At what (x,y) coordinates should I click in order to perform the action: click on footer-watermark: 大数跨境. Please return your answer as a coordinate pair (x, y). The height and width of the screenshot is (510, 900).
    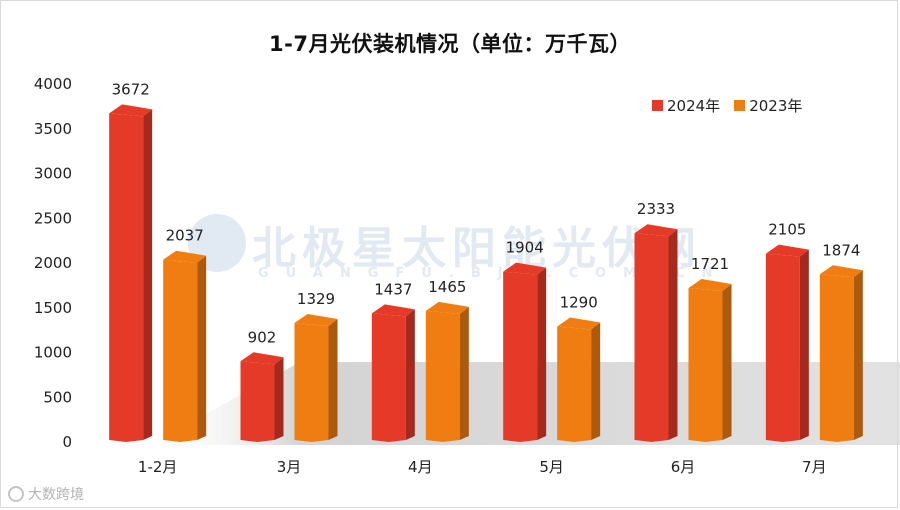
    Looking at the image, I should click on (46, 494).